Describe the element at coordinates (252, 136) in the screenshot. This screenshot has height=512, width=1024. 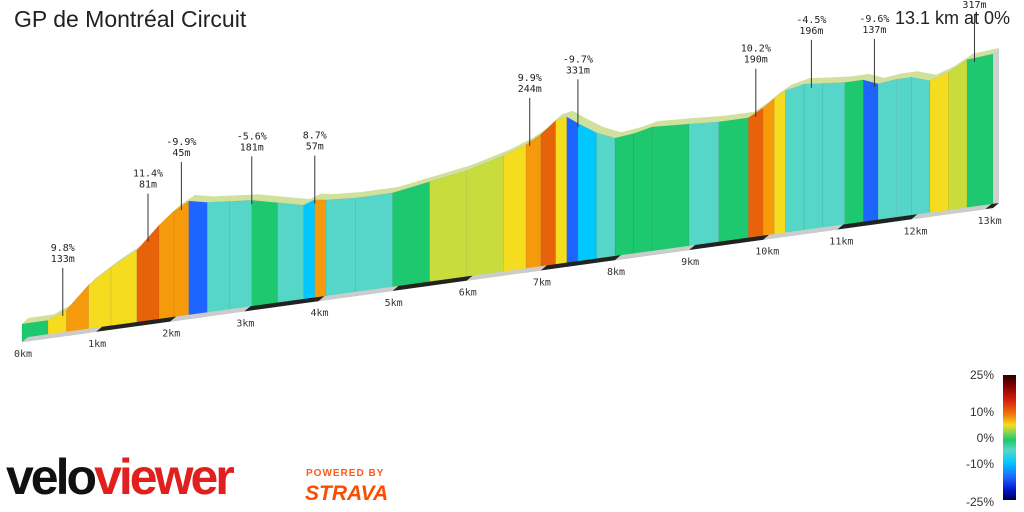
I see `annotation-grade: -5.6%` at that location.